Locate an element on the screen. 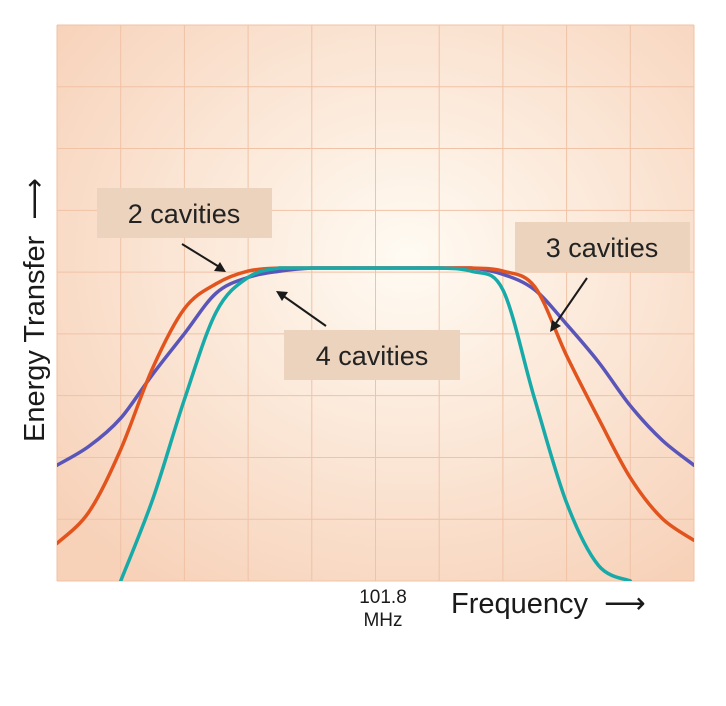 The height and width of the screenshot is (706, 726). svg-text: Energy Transfer ⟶ is located at coordinates (35, 310).